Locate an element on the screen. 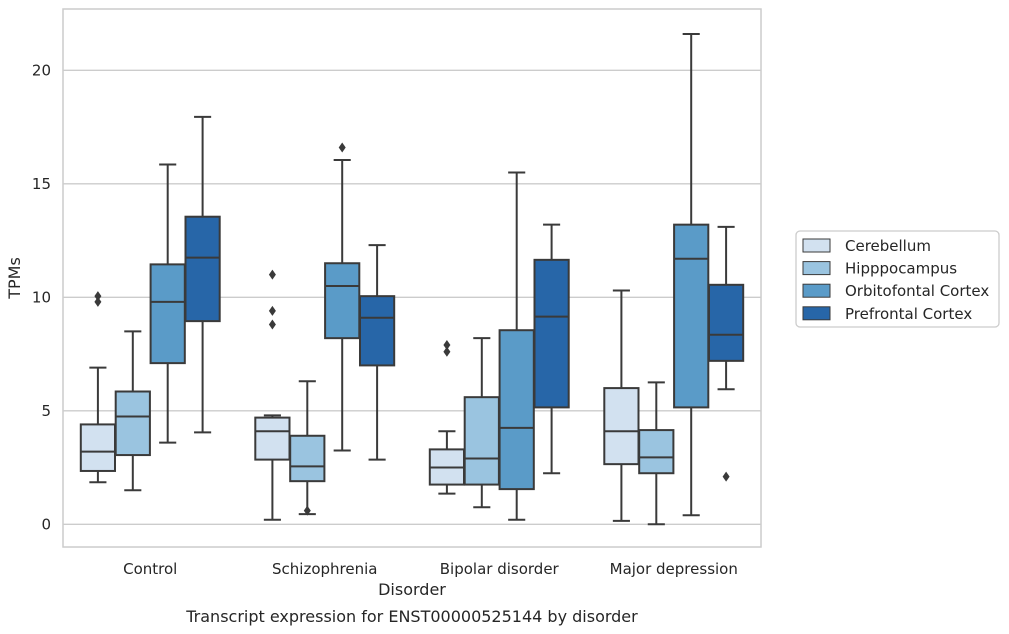 The width and height of the screenshot is (1009, 634). y-tick-label: 15 is located at coordinates (41, 184).